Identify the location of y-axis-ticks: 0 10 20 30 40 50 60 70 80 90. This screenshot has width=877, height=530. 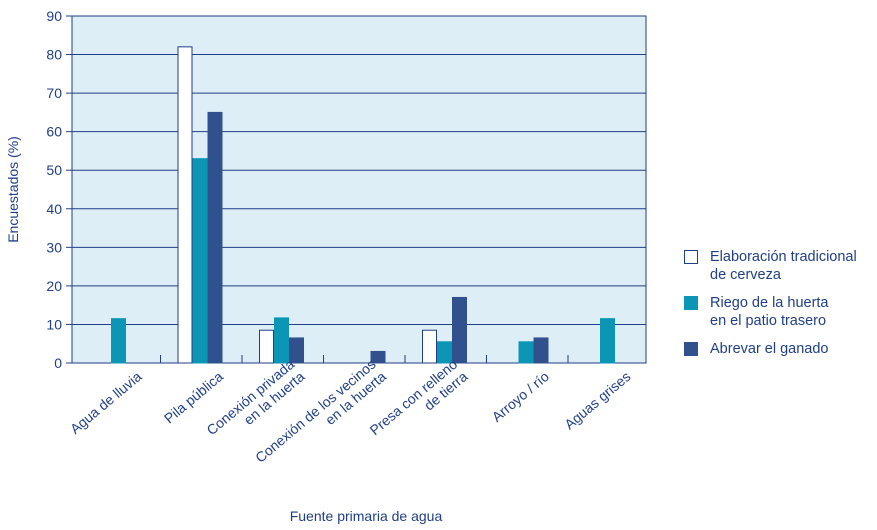
(59, 189).